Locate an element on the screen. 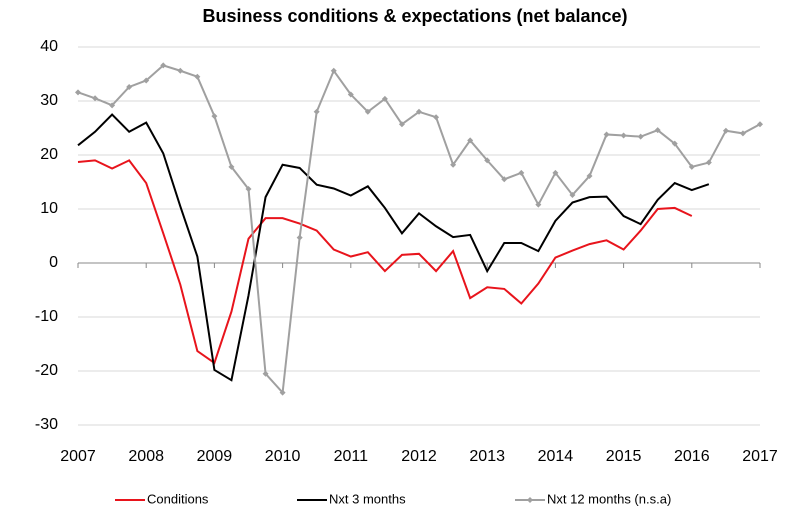 The width and height of the screenshot is (797, 520). legend-marker is located at coordinates (530, 500).